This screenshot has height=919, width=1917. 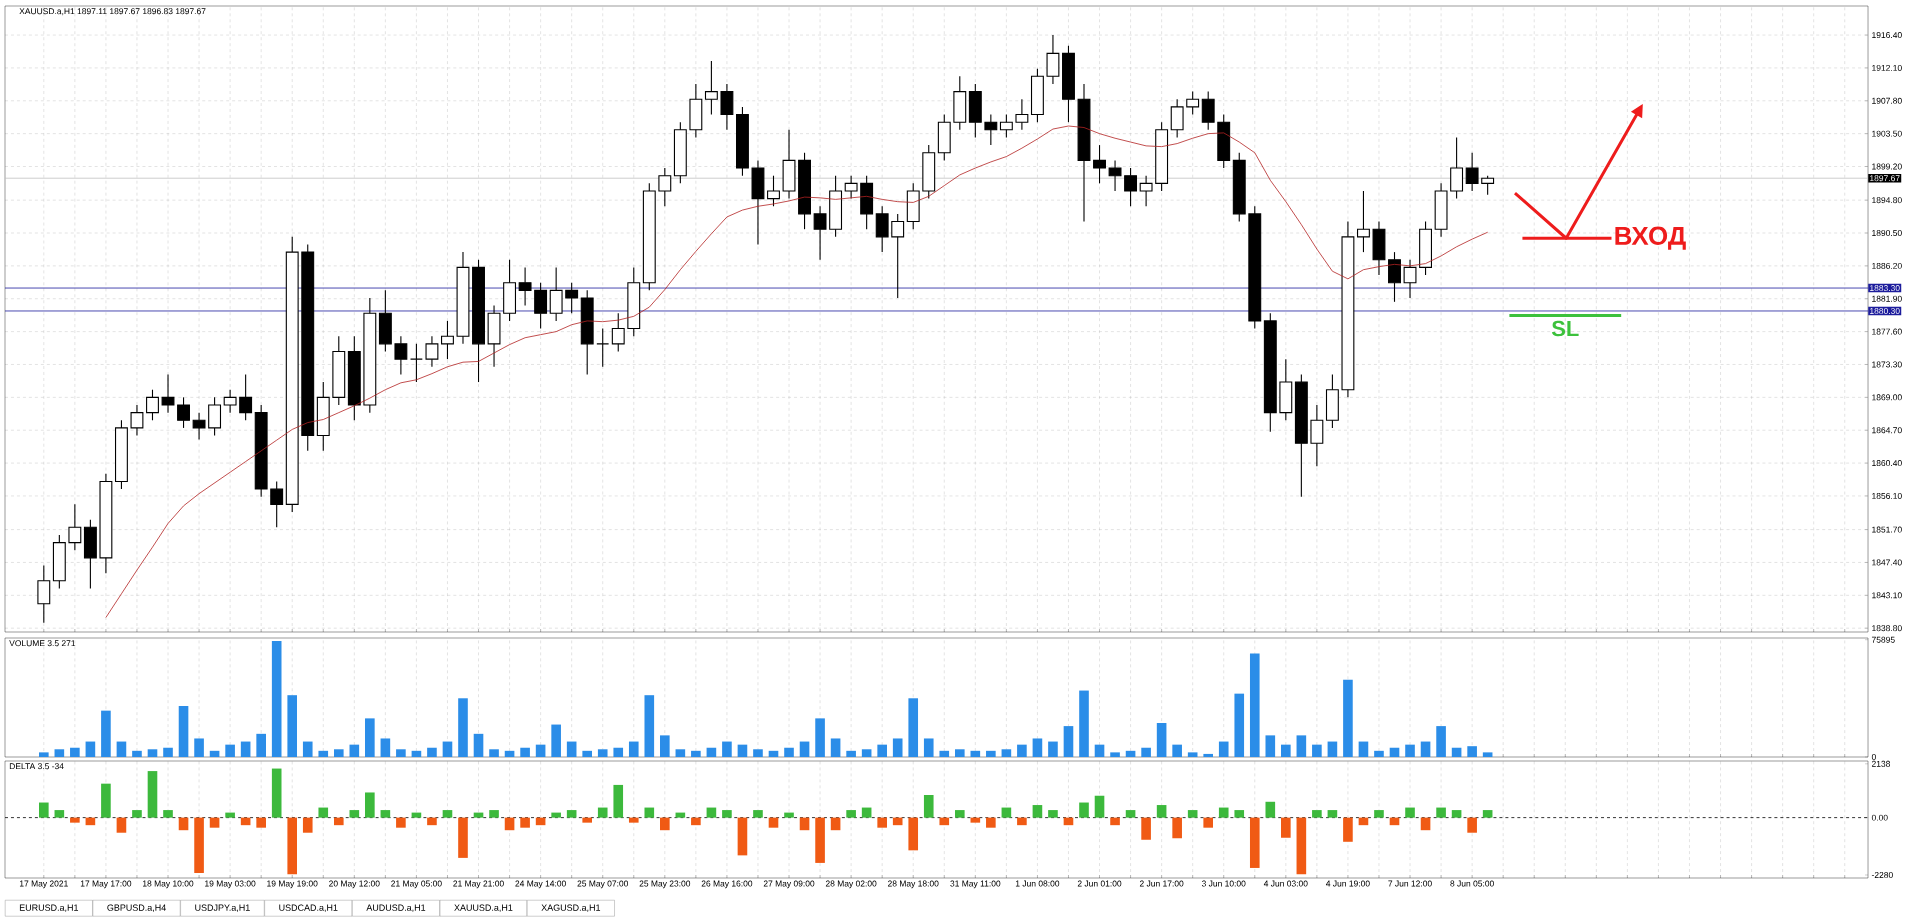 I want to click on y-tick-label: 1873.30, so click(x=1887, y=364).